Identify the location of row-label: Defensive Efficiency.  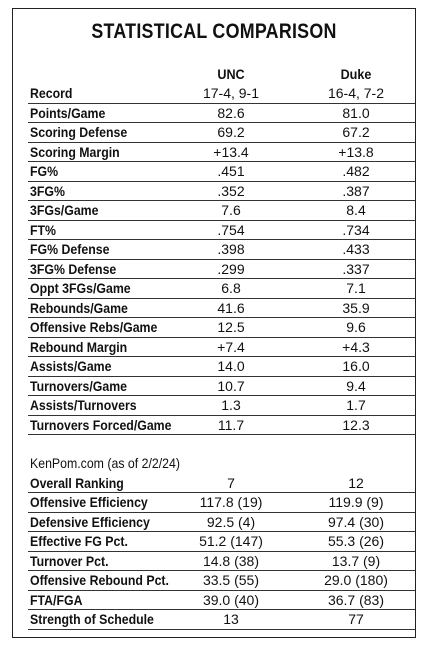
(90, 521).